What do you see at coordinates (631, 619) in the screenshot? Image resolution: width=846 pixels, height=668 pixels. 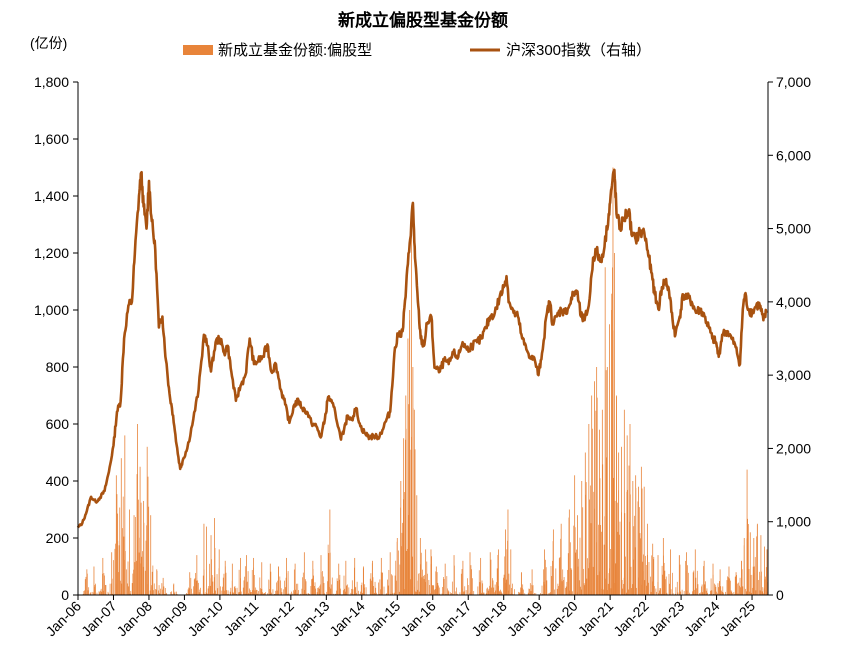 I see `x-tick-label: Jan-22` at bounding box center [631, 619].